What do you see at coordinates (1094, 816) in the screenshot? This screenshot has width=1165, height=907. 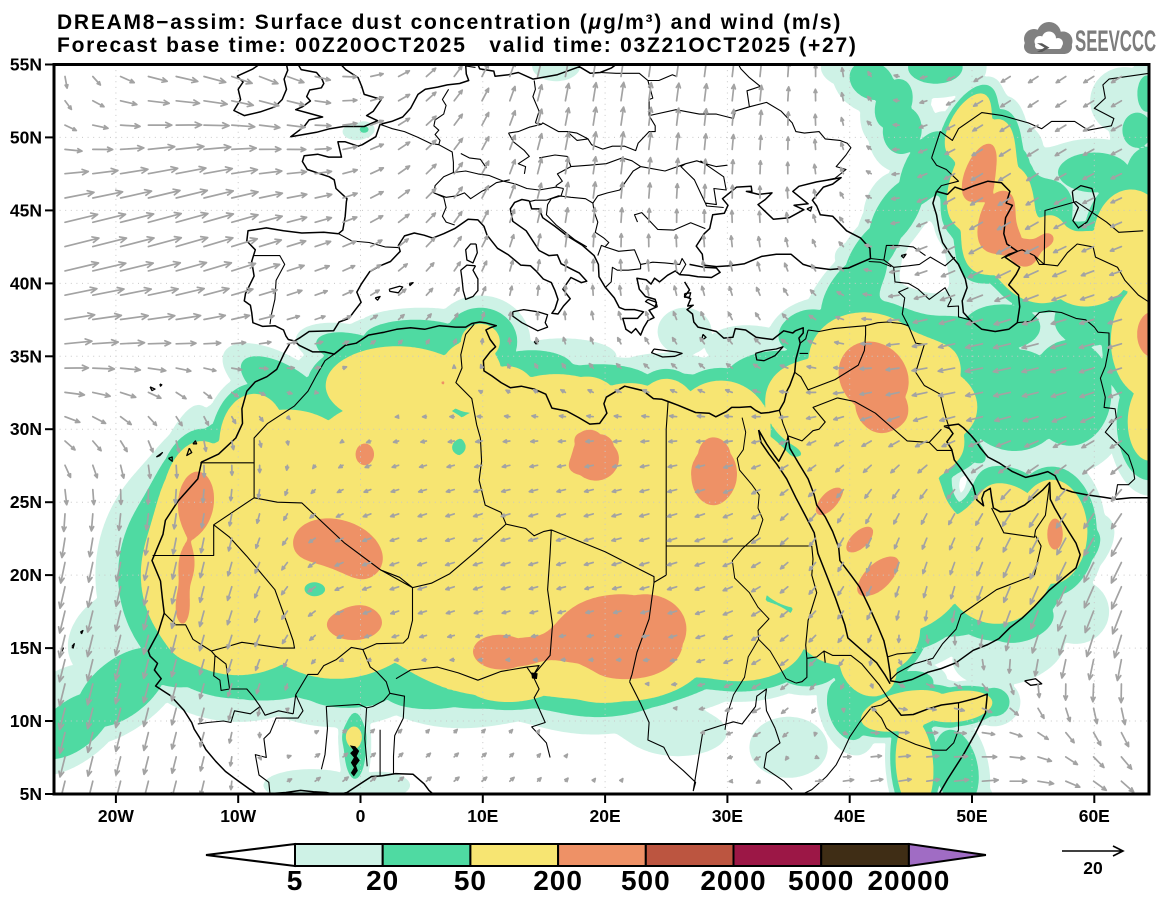 I see `svg-text: 60E` at bounding box center [1094, 816].